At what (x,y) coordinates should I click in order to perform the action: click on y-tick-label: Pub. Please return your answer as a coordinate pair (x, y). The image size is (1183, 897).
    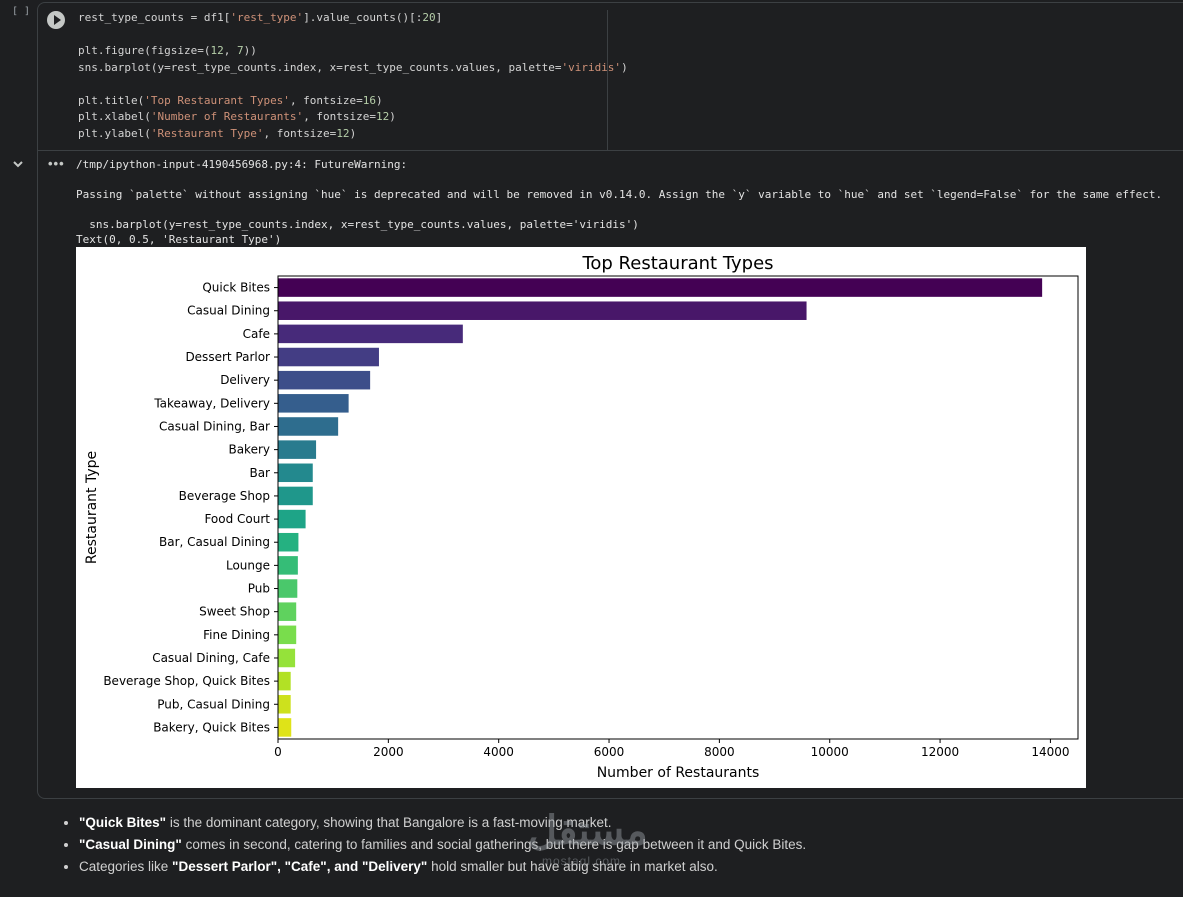
    Looking at the image, I should click on (259, 589).